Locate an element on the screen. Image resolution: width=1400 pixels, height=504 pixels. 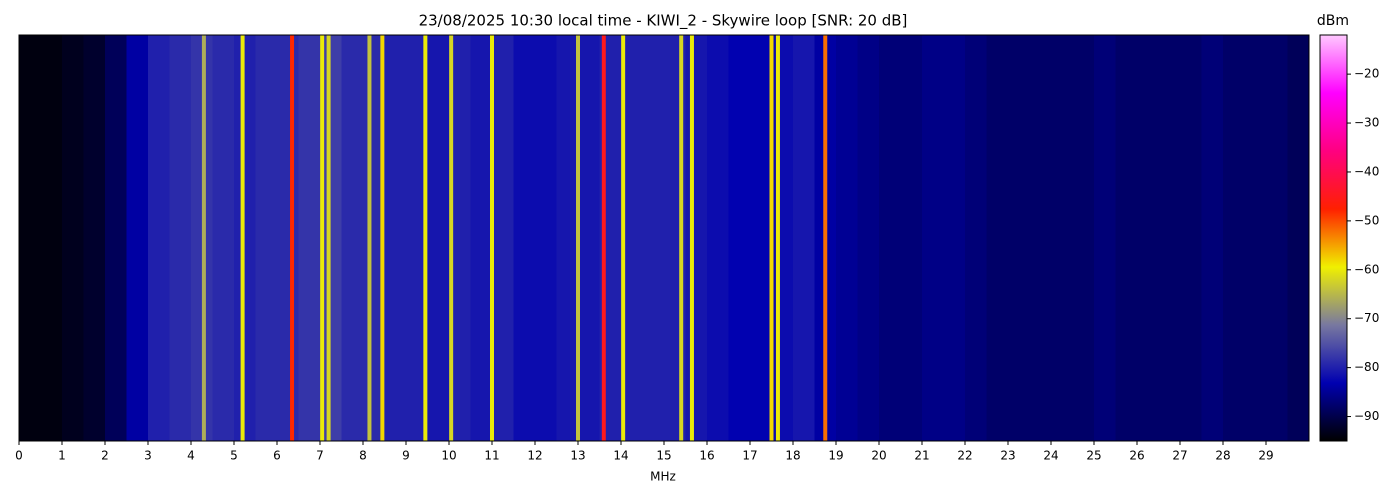
x-tick-label: 3 is located at coordinates (148, 456).